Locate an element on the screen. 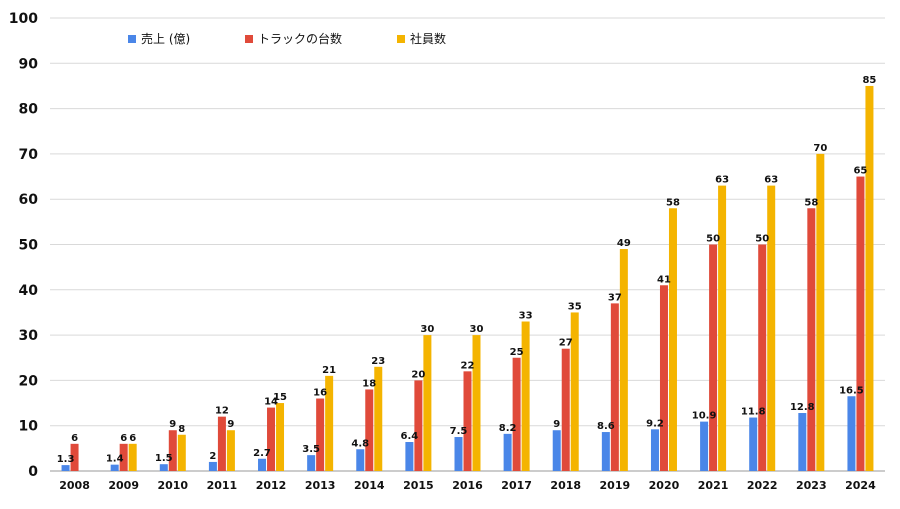  data-label: 8.6 is located at coordinates (606, 426).